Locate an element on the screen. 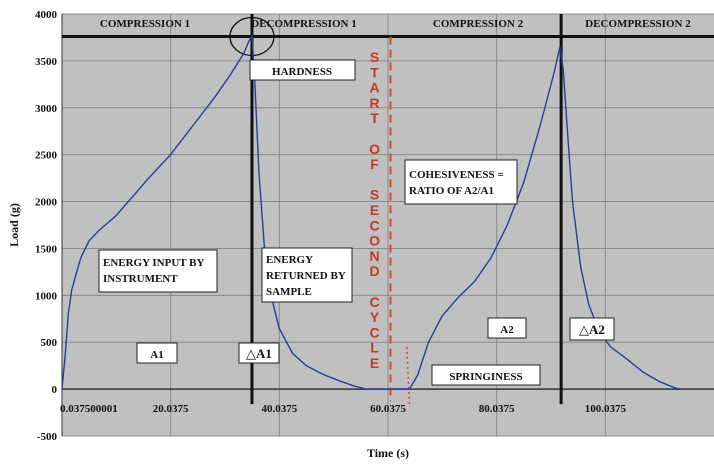 The width and height of the screenshot is (714, 464). delta-a1-label: △A1 is located at coordinates (259, 353).